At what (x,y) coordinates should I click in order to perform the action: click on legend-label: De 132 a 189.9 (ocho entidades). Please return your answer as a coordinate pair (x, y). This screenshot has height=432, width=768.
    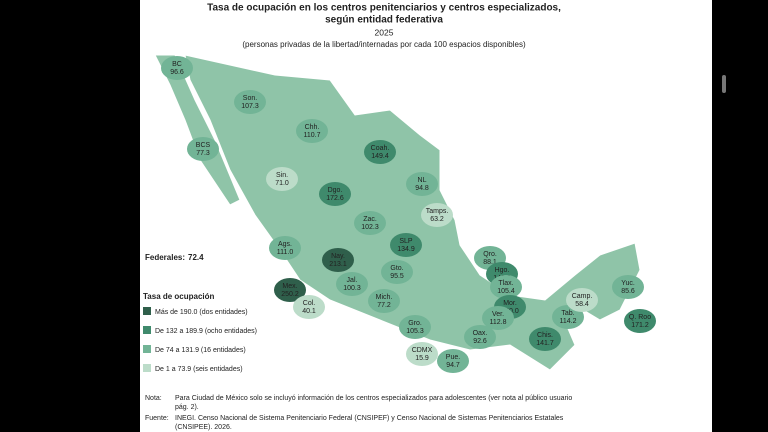
    Looking at the image, I should click on (206, 331).